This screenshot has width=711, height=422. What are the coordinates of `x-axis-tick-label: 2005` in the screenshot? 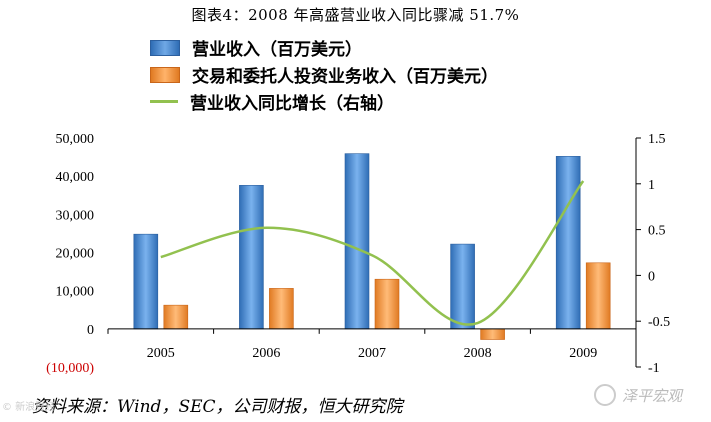 It's located at (161, 353).